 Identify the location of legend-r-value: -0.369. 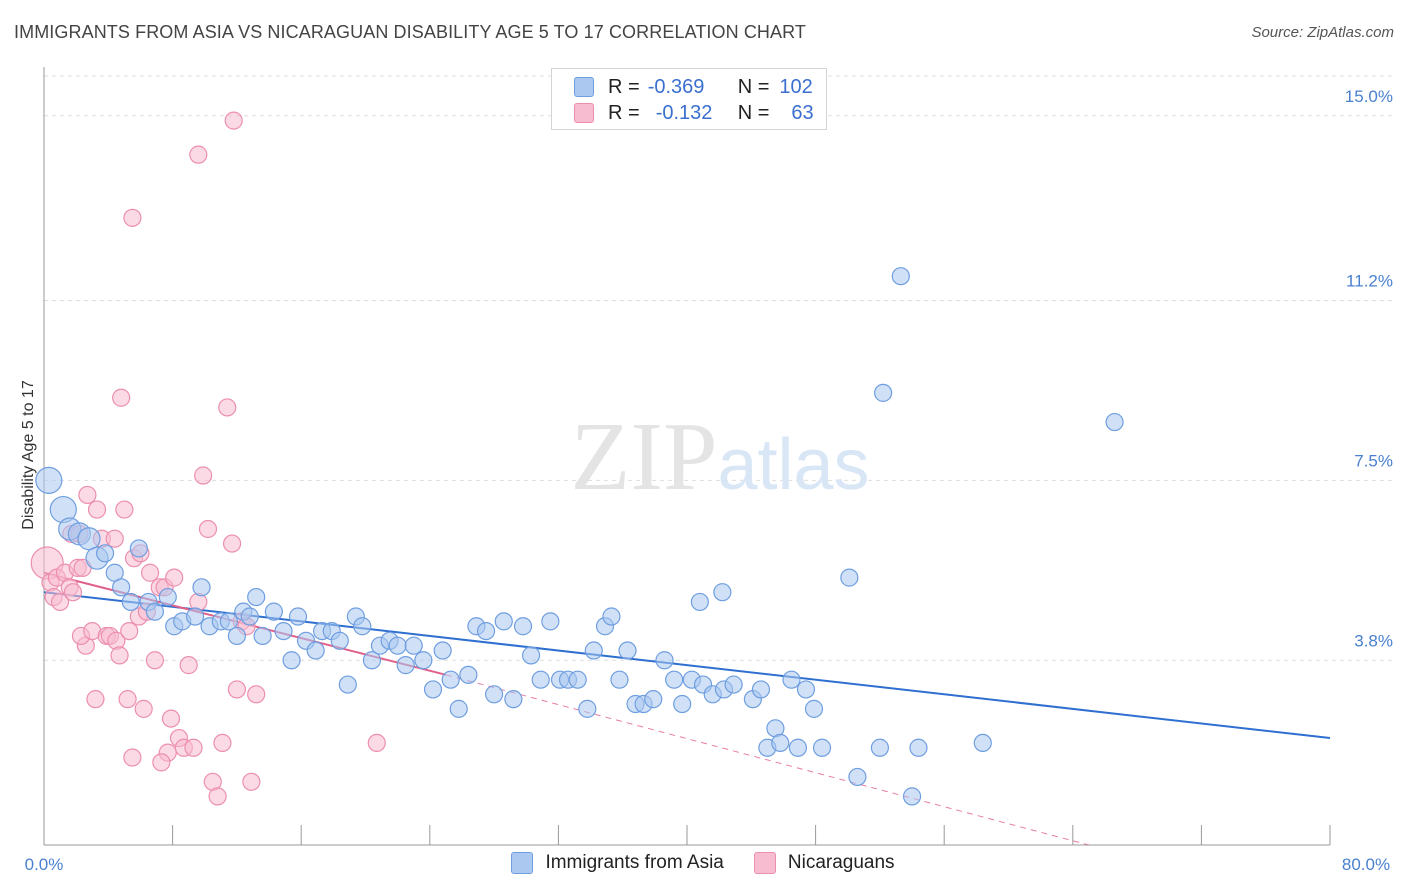
(676, 86).